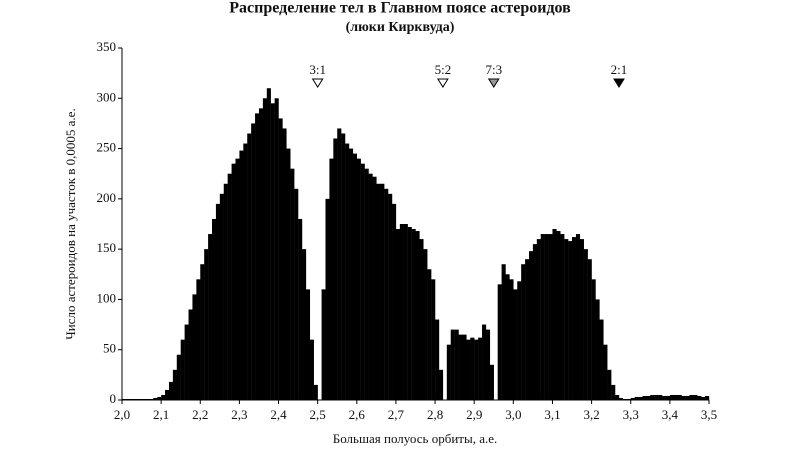 This screenshot has width=800, height=450. Describe the element at coordinates (239, 414) in the screenshot. I see `x-tick-label: 2,3` at that location.